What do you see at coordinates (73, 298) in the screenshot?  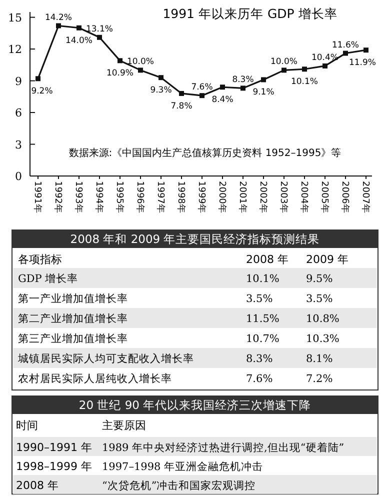 I see `category-label: 第一产业增加值增长率` at bounding box center [73, 298].